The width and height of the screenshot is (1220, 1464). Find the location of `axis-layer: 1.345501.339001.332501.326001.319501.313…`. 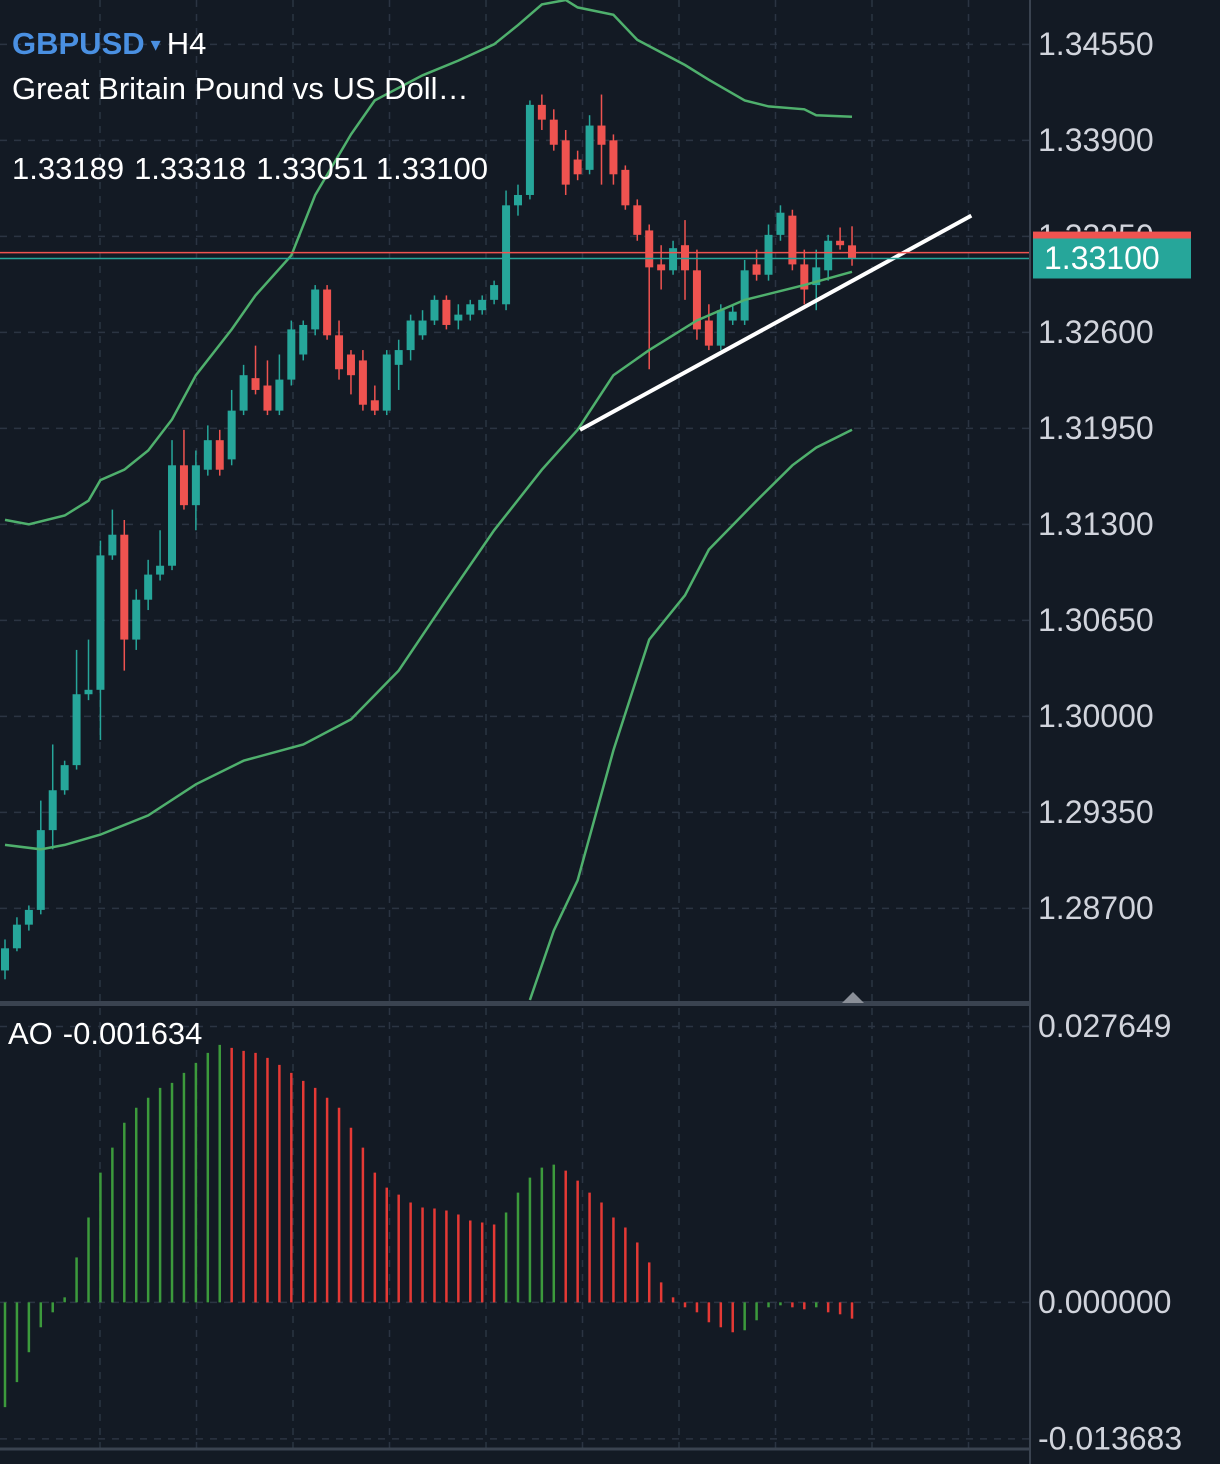

axis-layer: 1.345501.339001.332501.326001.319501.313… is located at coordinates (1112, 741).